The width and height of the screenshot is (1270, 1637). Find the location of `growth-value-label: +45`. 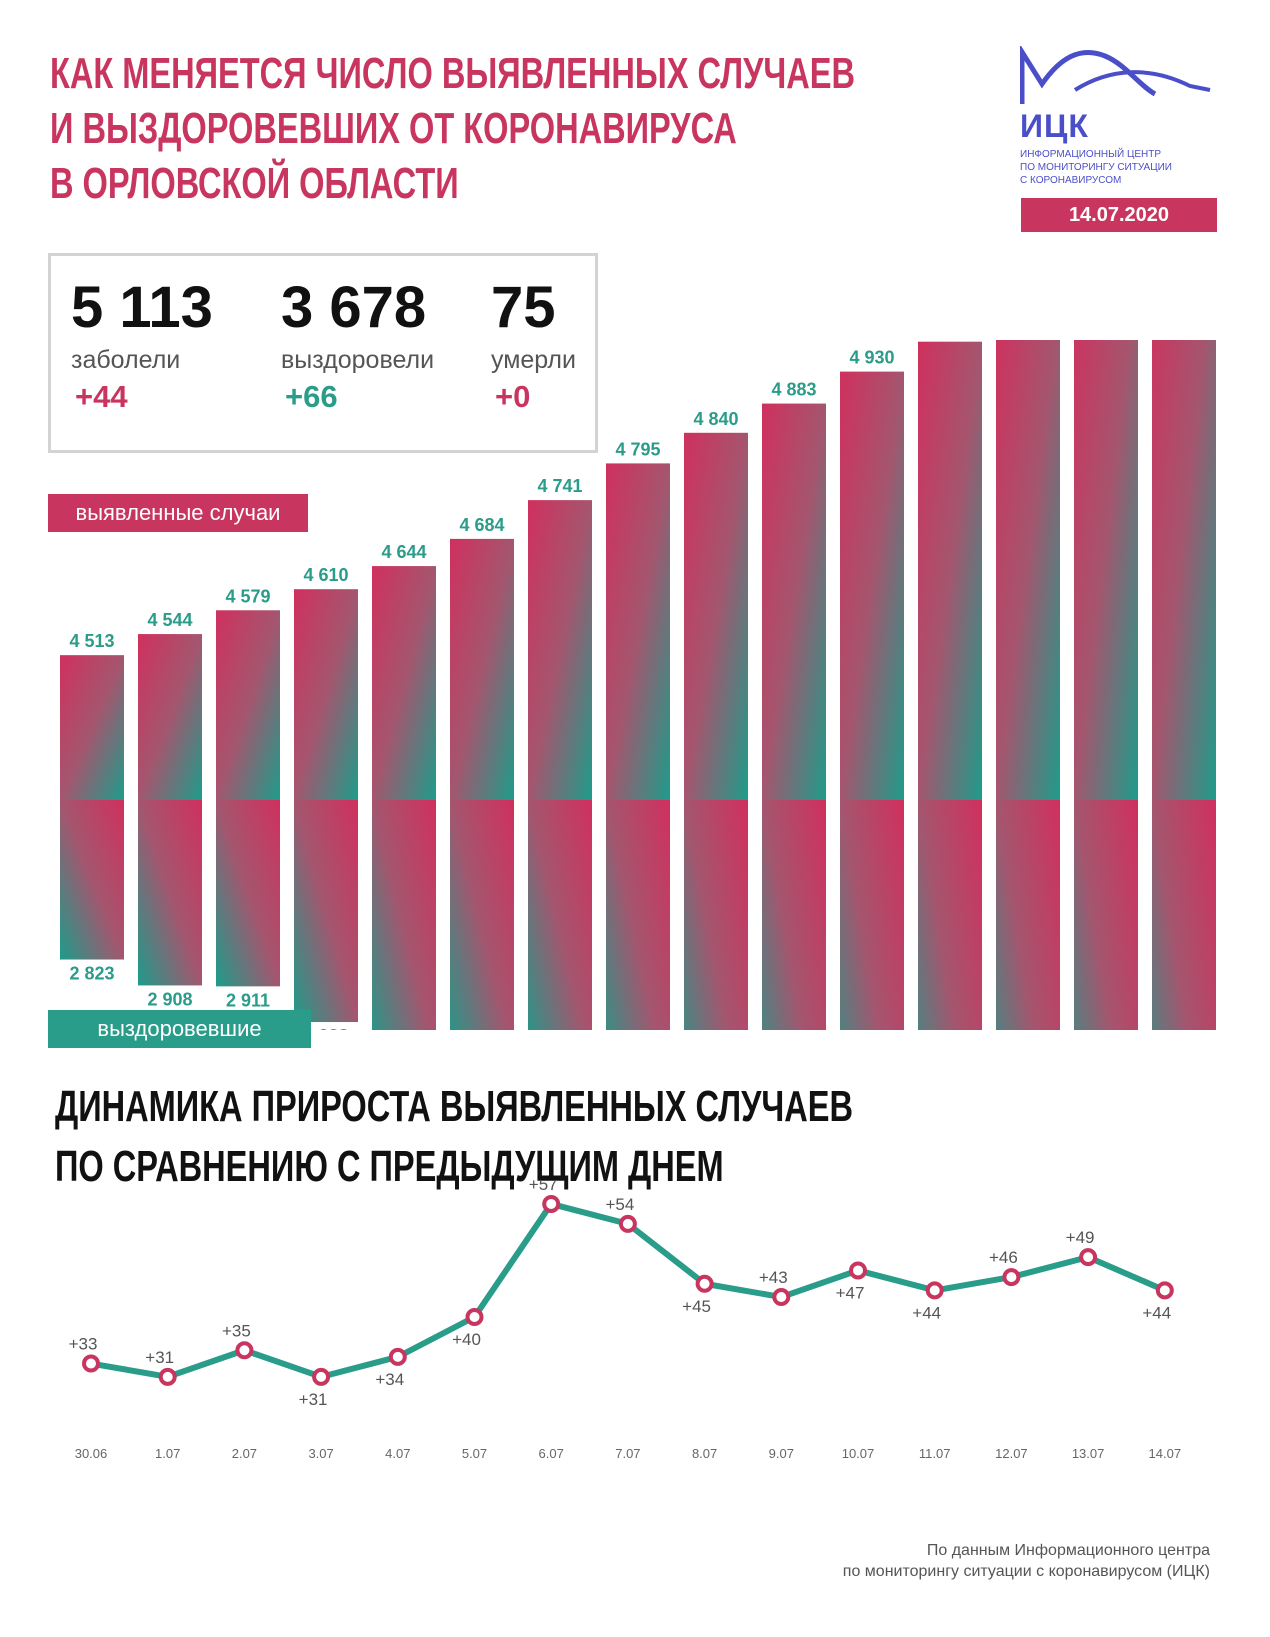

growth-value-label: +45 is located at coordinates (696, 1306).